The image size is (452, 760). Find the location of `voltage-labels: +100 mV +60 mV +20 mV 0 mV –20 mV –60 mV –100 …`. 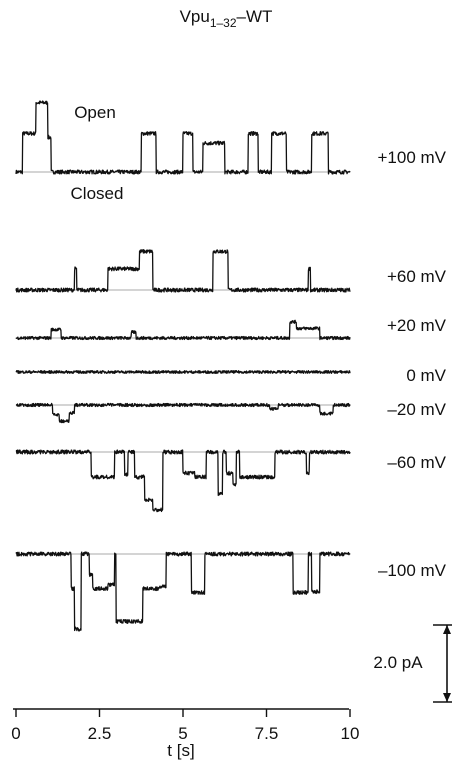

voltage-labels: +100 mV +60 mV +20 mV 0 mV –20 mV –60 mV –100 … is located at coordinates (411, 364).